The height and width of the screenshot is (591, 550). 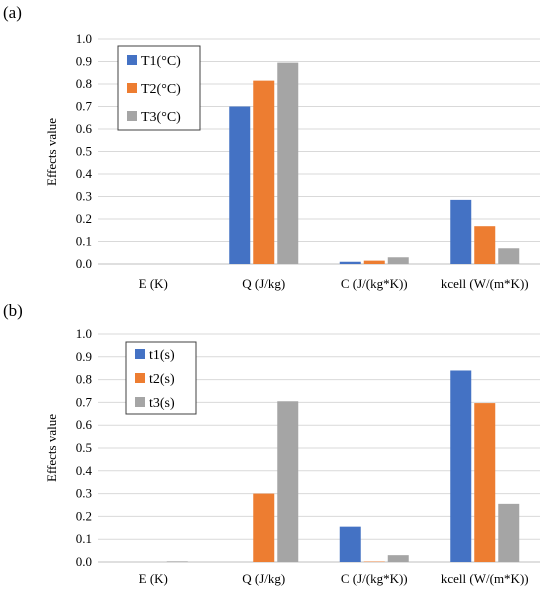 What do you see at coordinates (161, 61) in the screenshot?
I see `legend-label: T1(°C)` at bounding box center [161, 61].